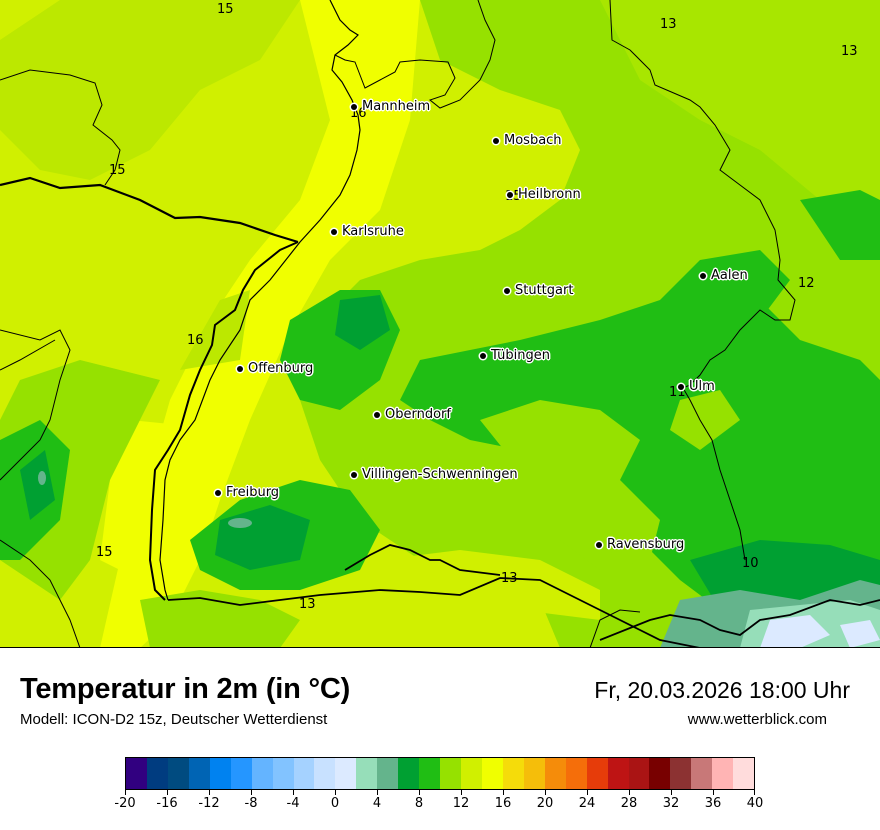 This screenshot has width=880, height=830. I want to click on website-link: www.wetterblick.com, so click(757, 719).